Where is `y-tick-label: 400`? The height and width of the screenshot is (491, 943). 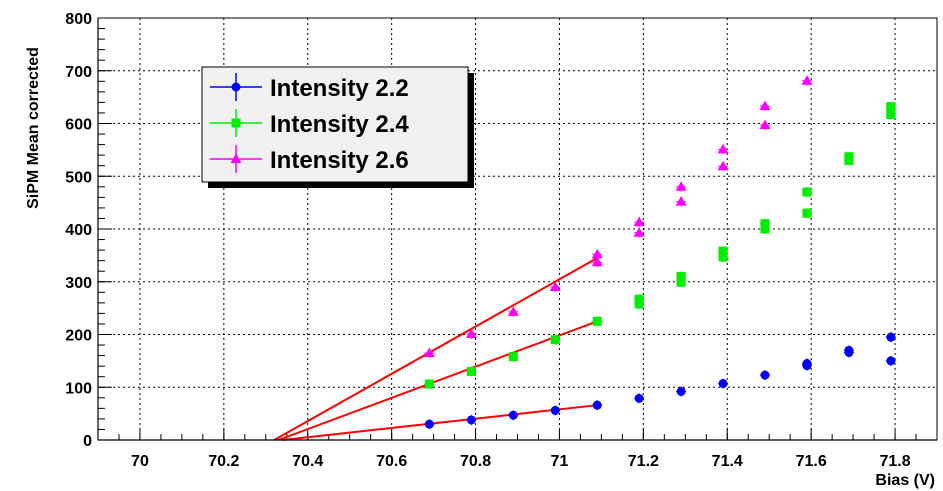 y-tick-label: 400 is located at coordinates (78, 230).